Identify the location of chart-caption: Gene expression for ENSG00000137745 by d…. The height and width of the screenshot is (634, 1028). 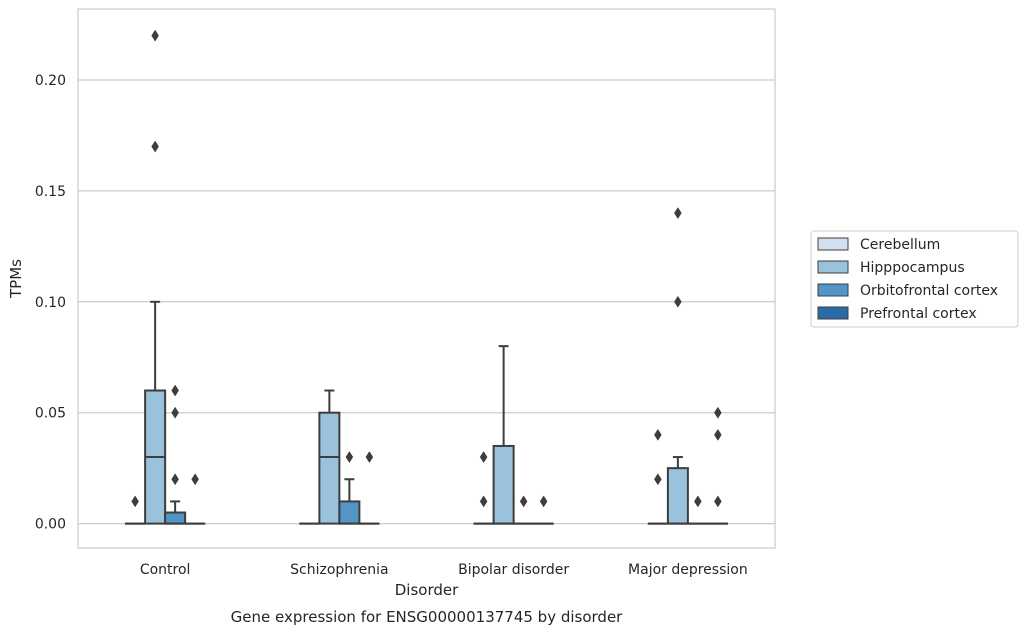
(427, 617).